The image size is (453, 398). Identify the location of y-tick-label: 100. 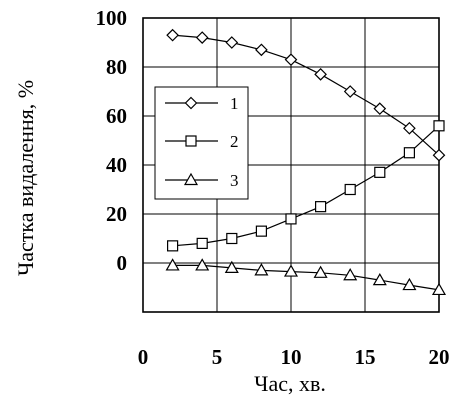
(112, 18).